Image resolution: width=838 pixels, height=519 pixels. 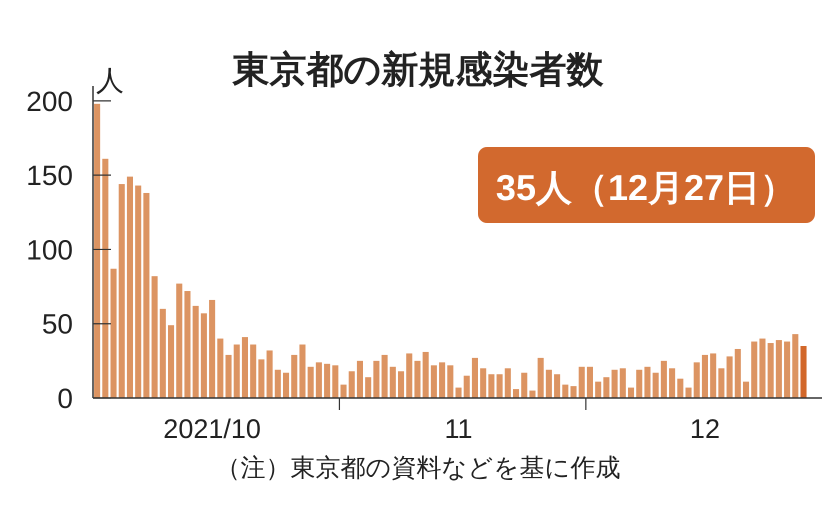 I want to click on y-tick-label: 0, so click(x=65, y=398).